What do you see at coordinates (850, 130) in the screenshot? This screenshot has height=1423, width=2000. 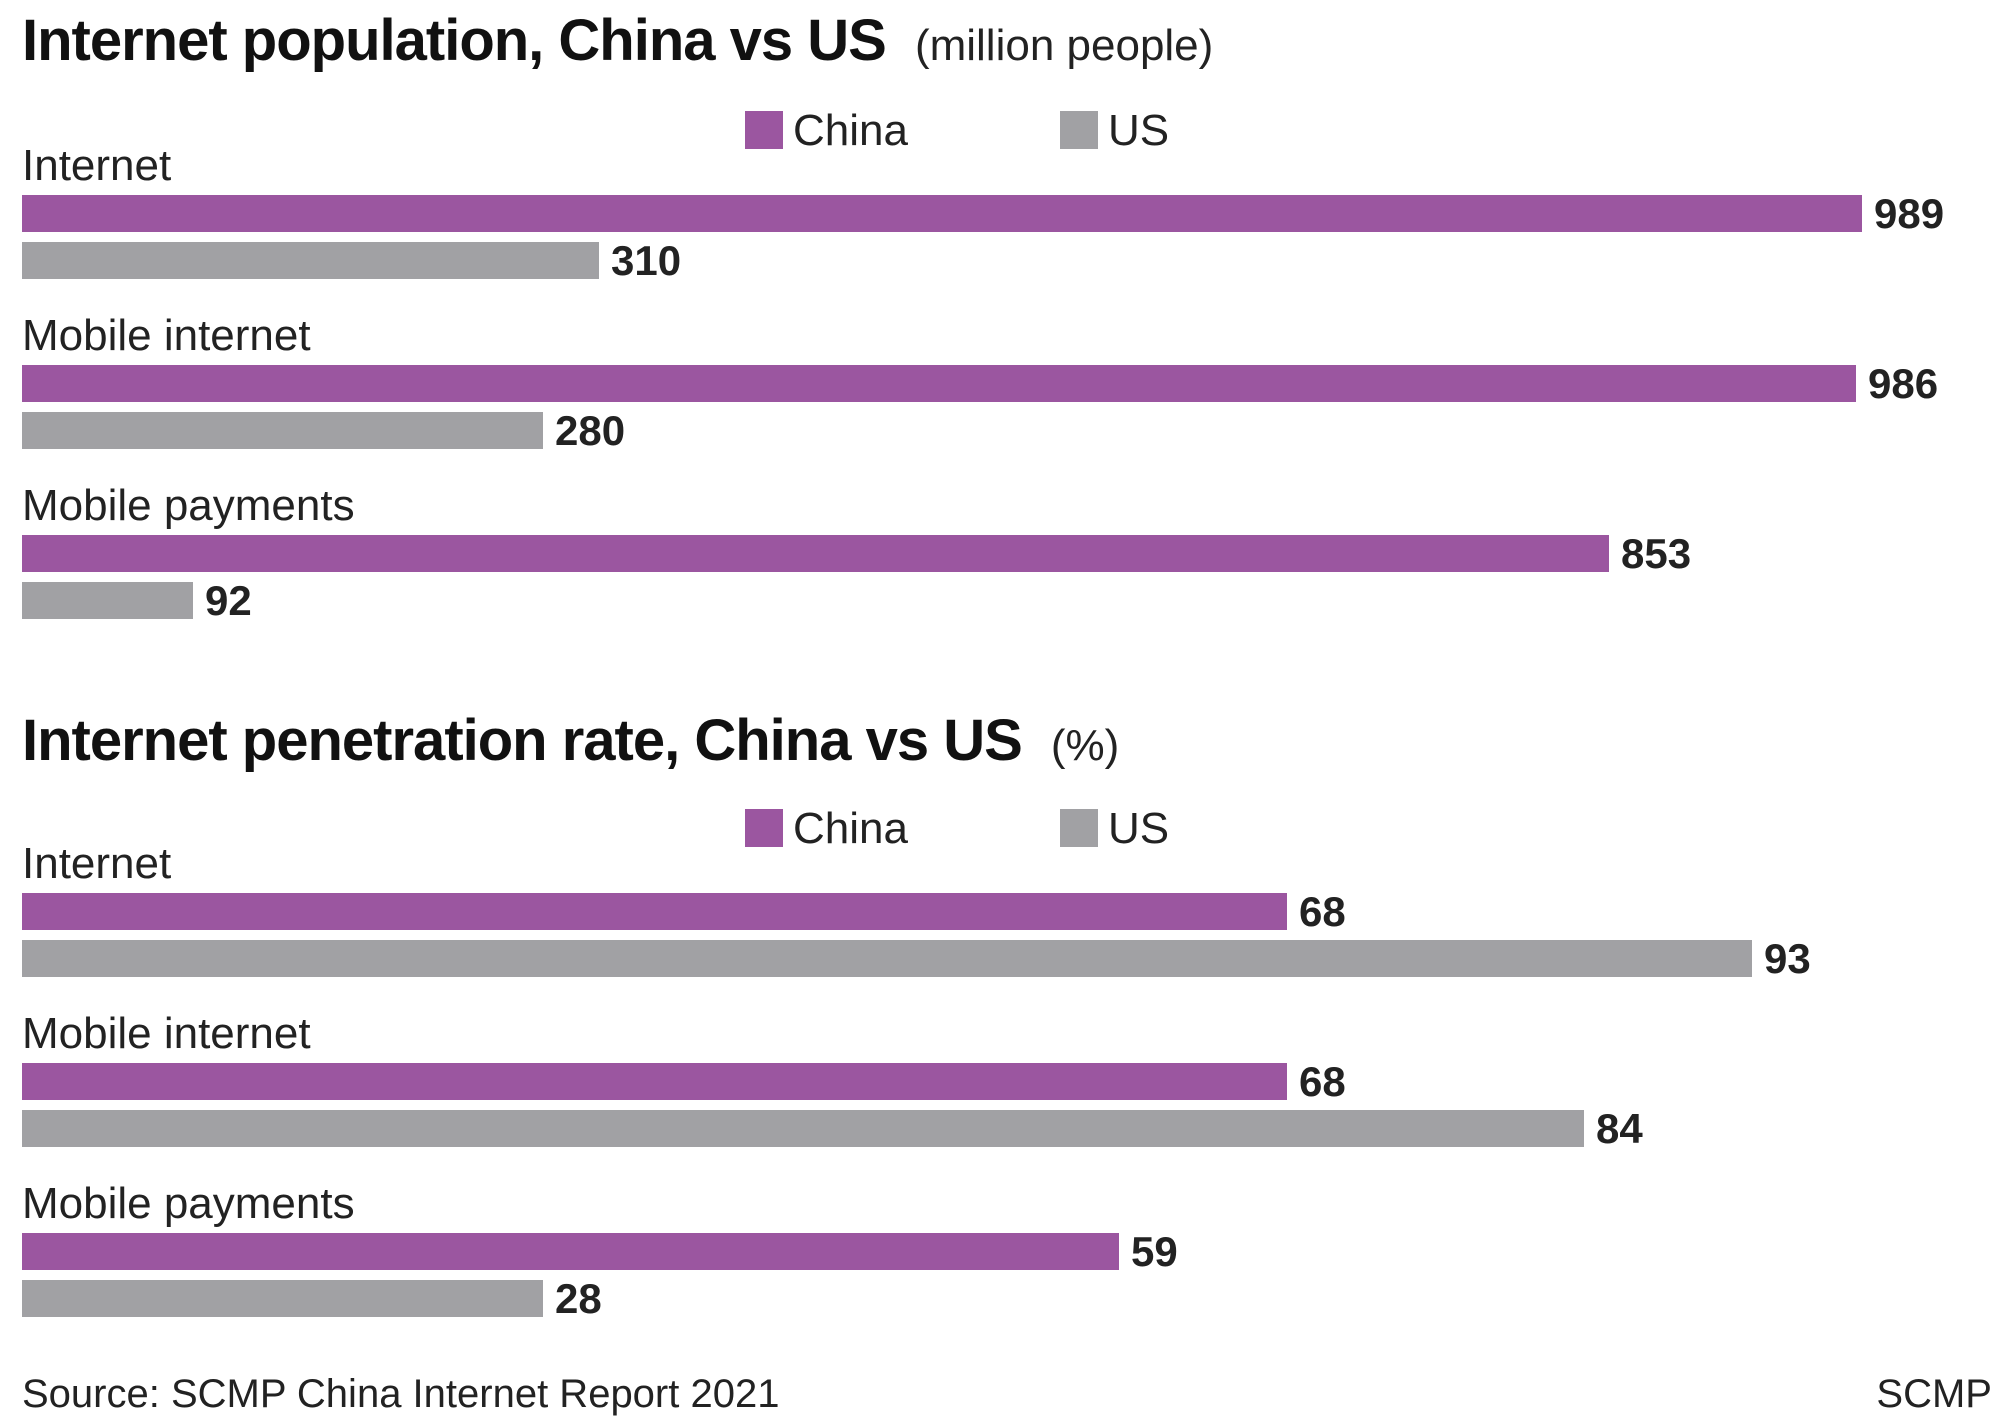 I see `chart-1-legend-china-label: China` at bounding box center [850, 130].